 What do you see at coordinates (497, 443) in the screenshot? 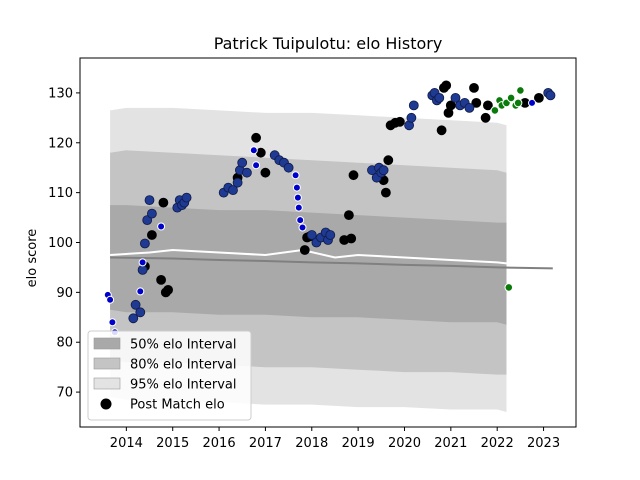
I see `x-tick-label: 2022` at bounding box center [497, 443].